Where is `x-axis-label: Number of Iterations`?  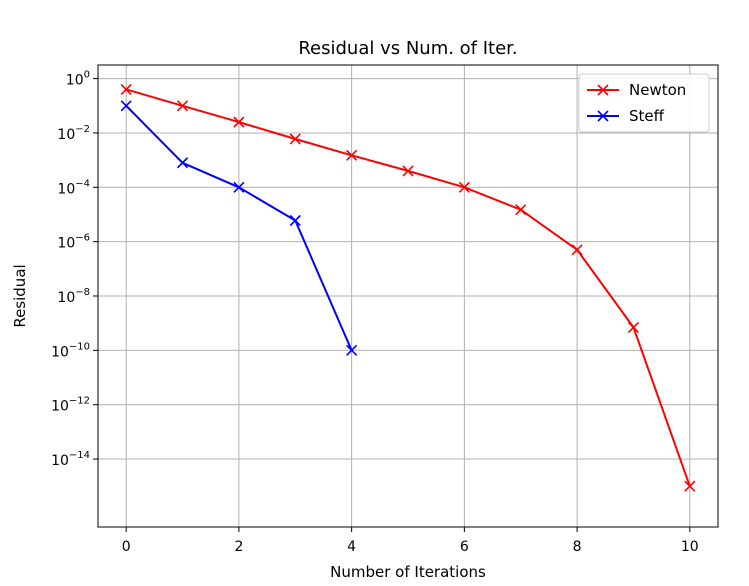 x-axis-label: Number of Iterations is located at coordinates (408, 572).